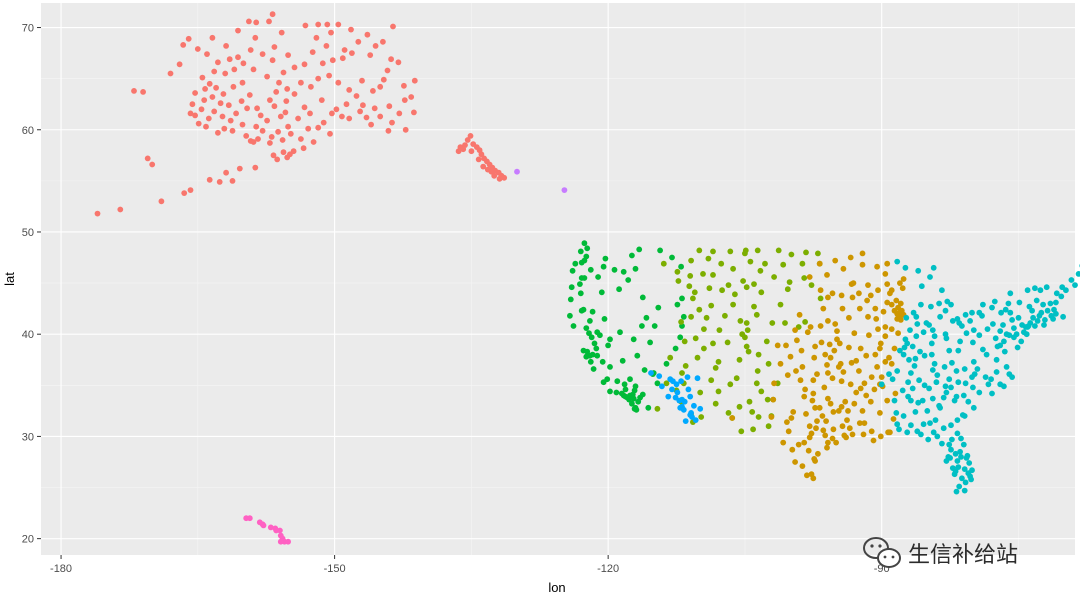  I want to click on x-axis-title: lon, so click(556, 587).